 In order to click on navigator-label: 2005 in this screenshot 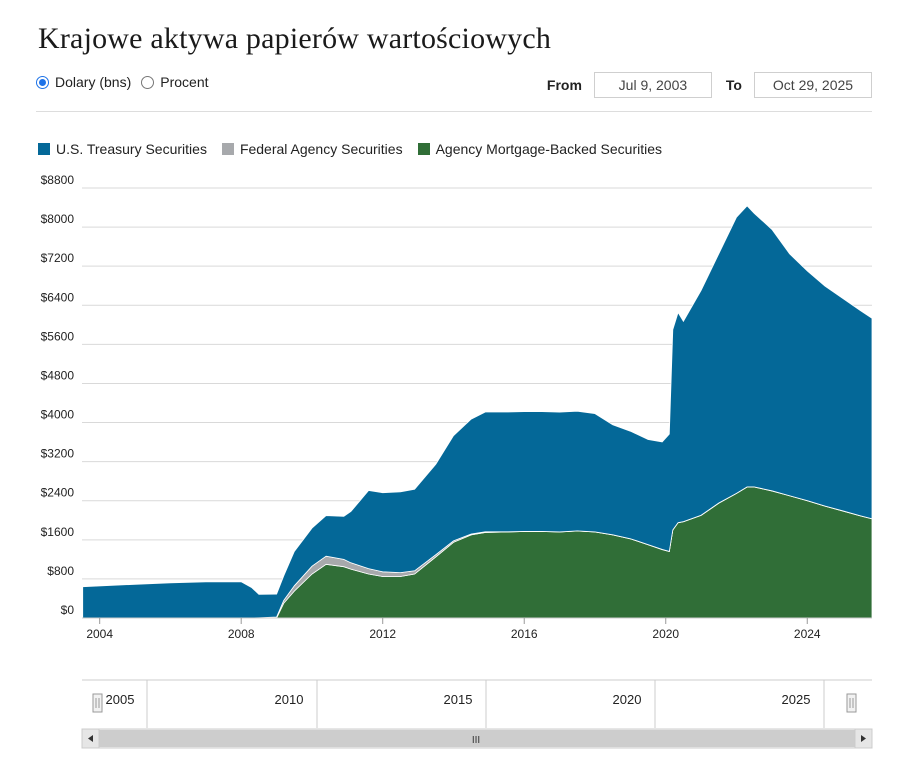, I will do `click(120, 699)`.